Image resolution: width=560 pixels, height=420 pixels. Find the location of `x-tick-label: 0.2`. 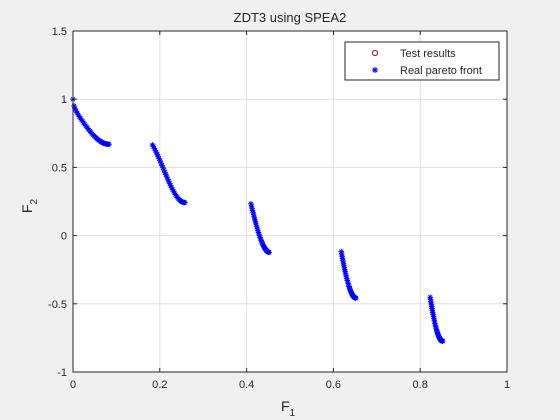

x-tick-label: 0.2 is located at coordinates (159, 385).